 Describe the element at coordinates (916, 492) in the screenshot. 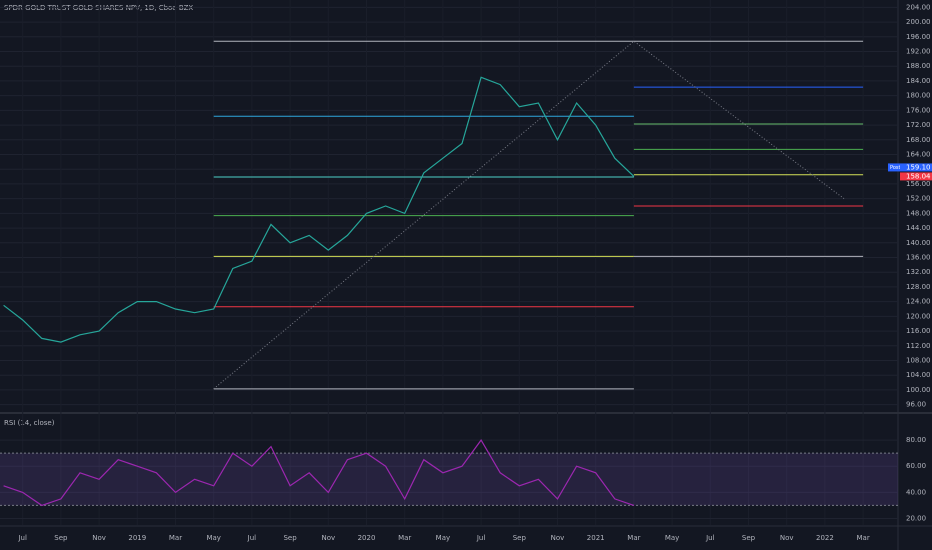

I see `y-tick-label: 40.00` at that location.